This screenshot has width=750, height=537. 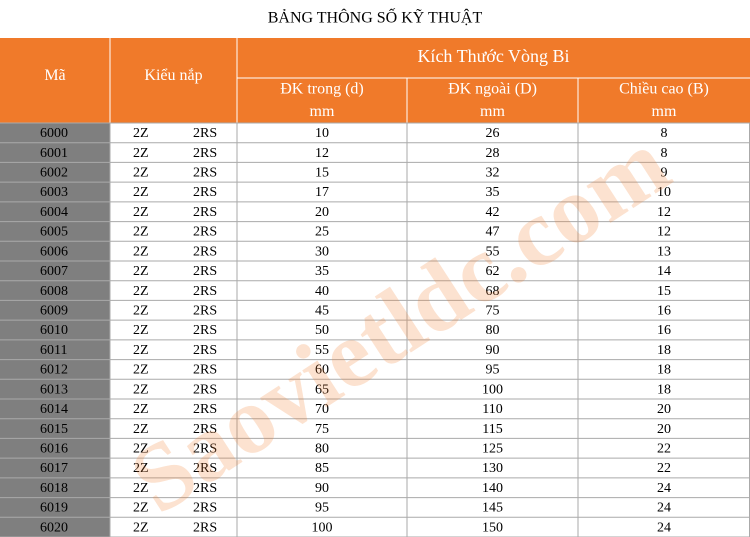 What do you see at coordinates (493, 133) in the screenshot?
I see `table-cell: 26` at bounding box center [493, 133].